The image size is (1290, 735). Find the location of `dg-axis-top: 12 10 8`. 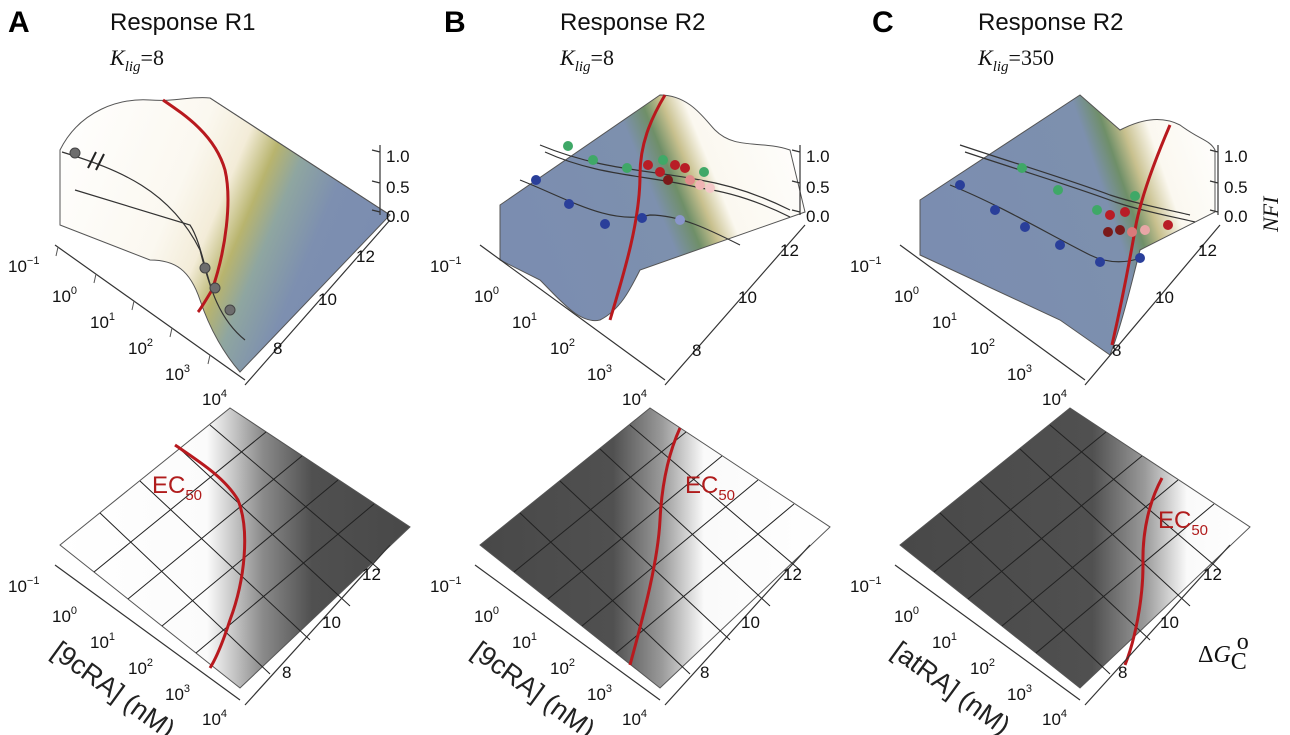

dg-axis-top: 12 10 8 is located at coordinates (735, 305).